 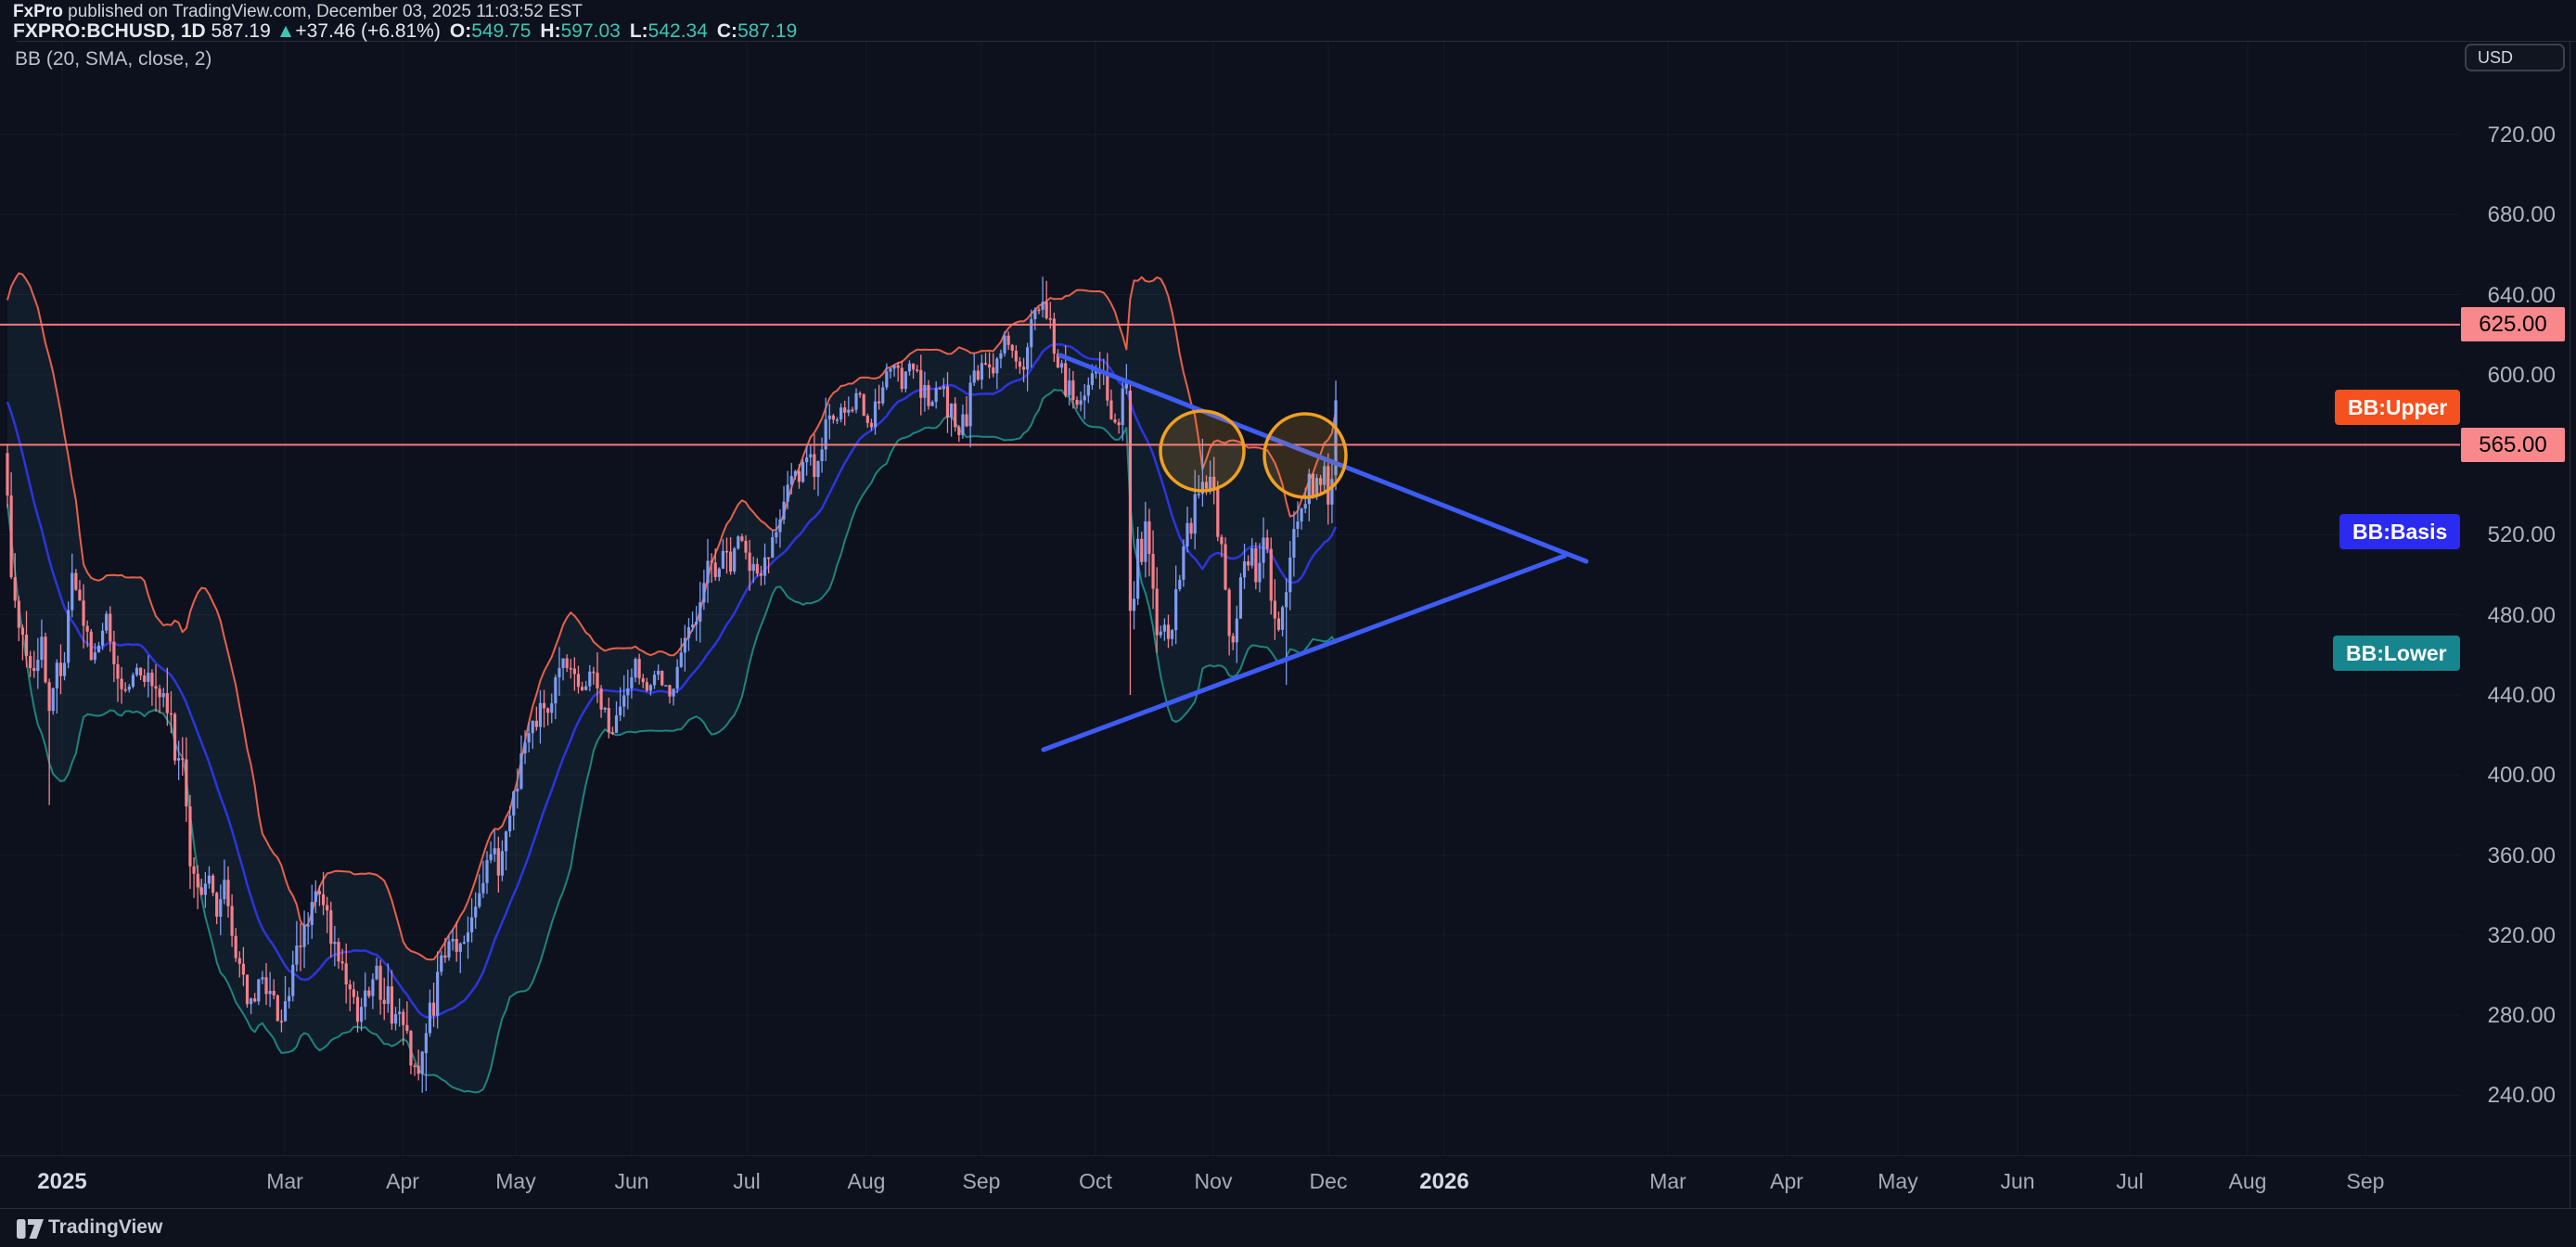 What do you see at coordinates (2513, 324) in the screenshot?
I see `price-line-badge: 625.00` at bounding box center [2513, 324].